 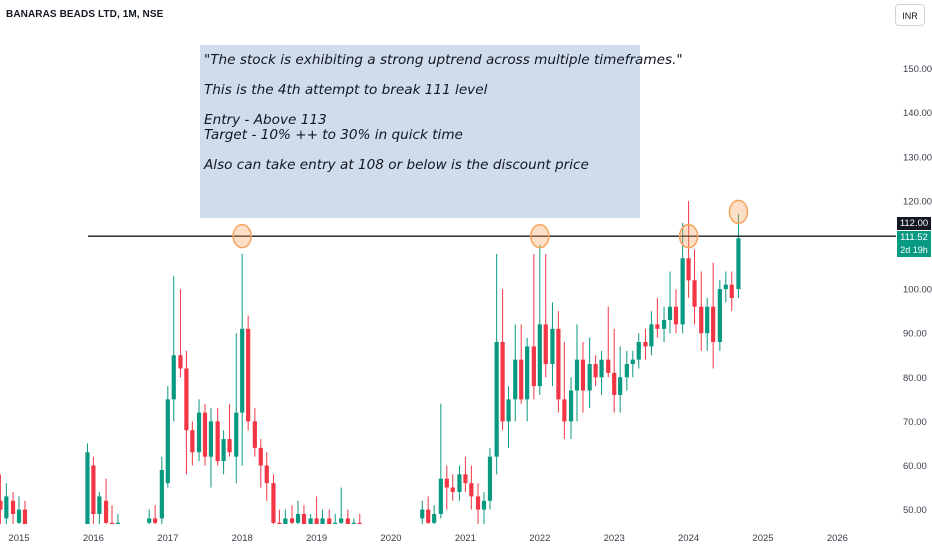 I want to click on y-tick-label: 100.00, so click(x=917, y=290).